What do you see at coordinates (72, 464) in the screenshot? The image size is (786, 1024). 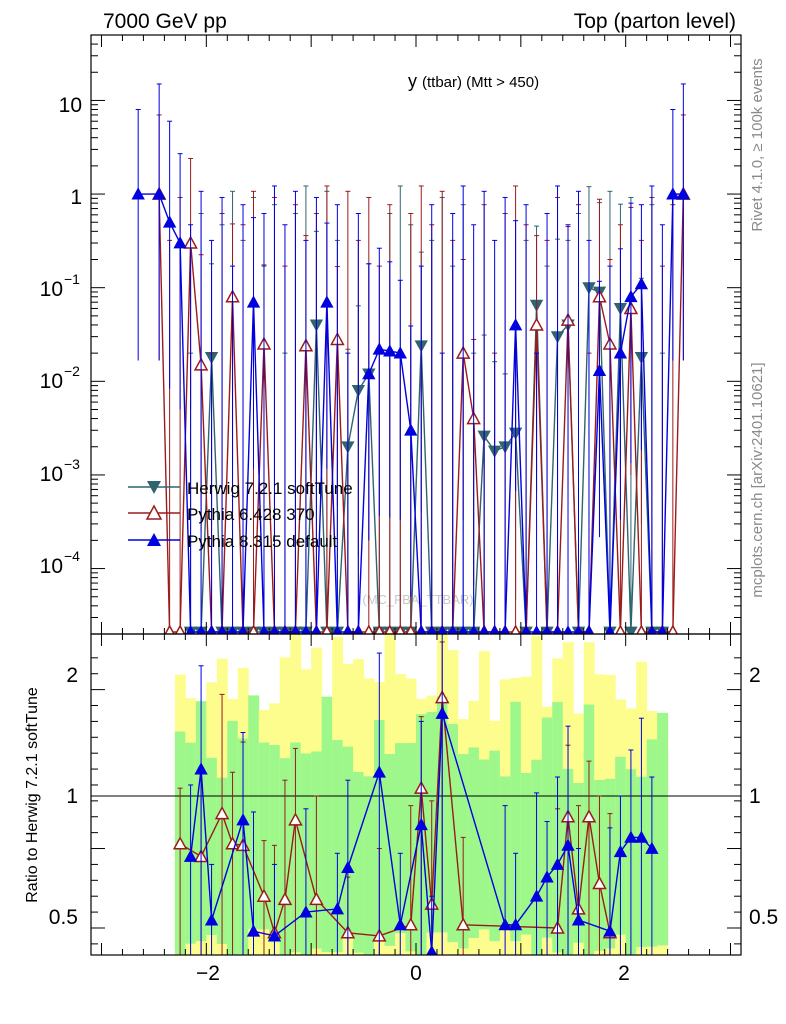 I see `y-tick-label-exponent: −3` at bounding box center [72, 464].